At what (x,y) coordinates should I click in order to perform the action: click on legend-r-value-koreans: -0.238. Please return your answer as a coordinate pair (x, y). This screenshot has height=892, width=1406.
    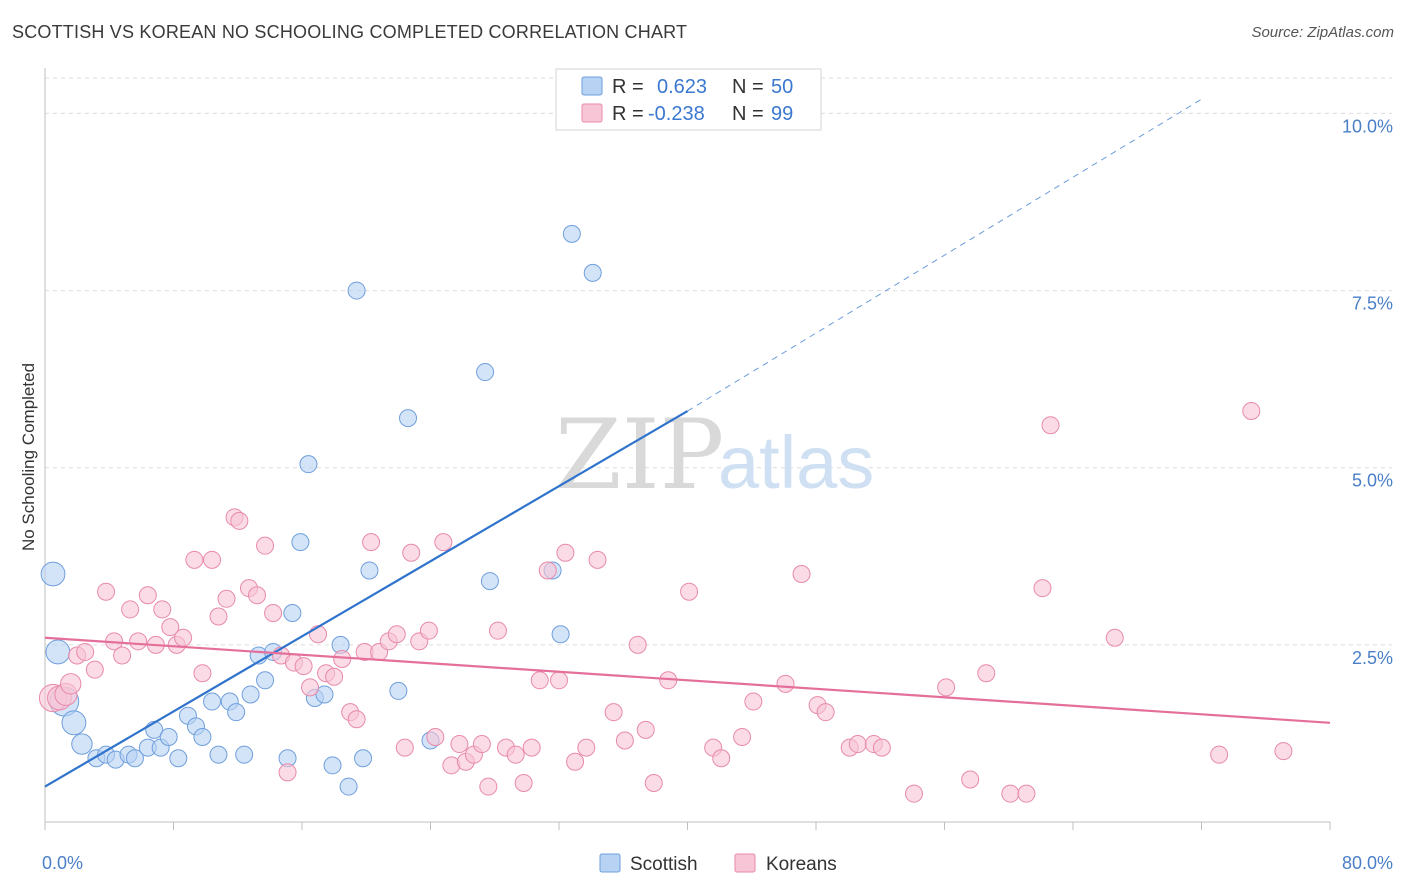
    Looking at the image, I should click on (676, 114).